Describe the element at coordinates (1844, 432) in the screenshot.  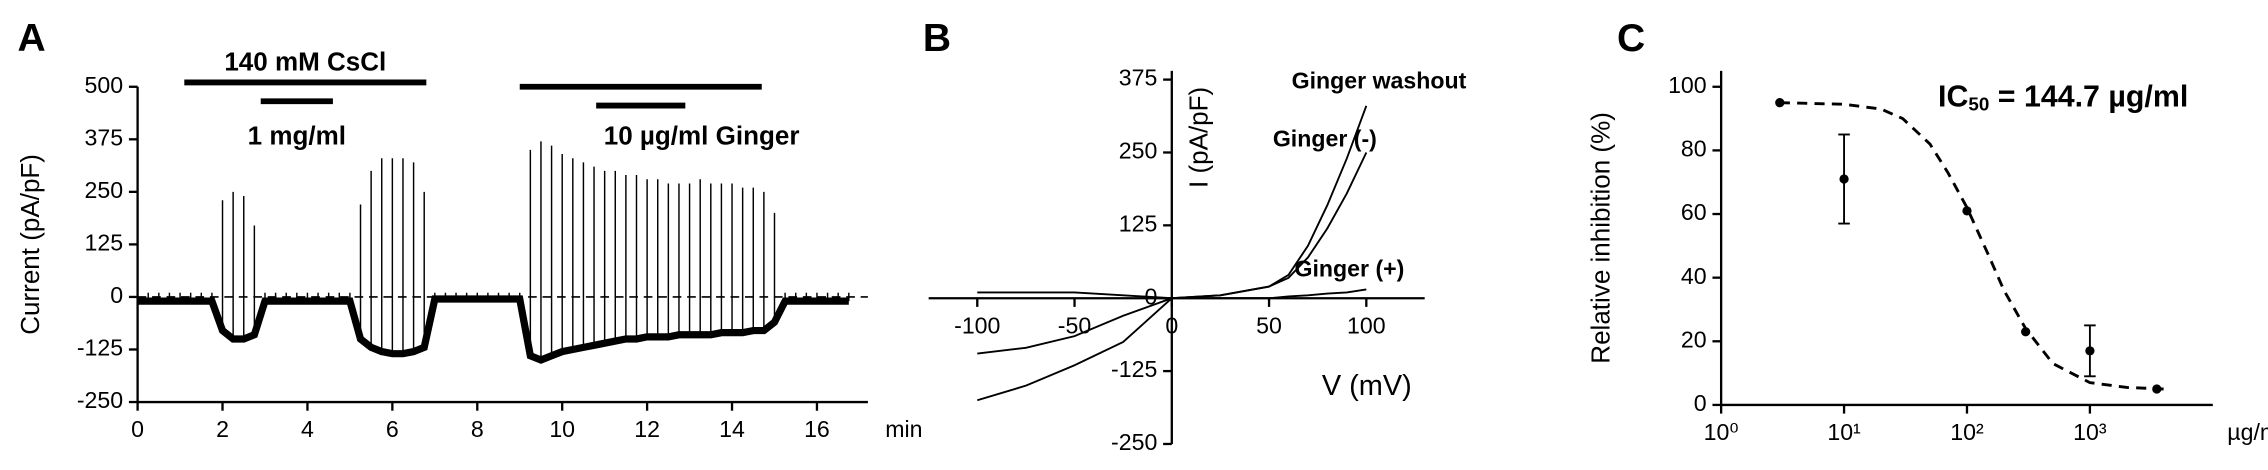
I see `x-tick-label: 10¹` at that location.